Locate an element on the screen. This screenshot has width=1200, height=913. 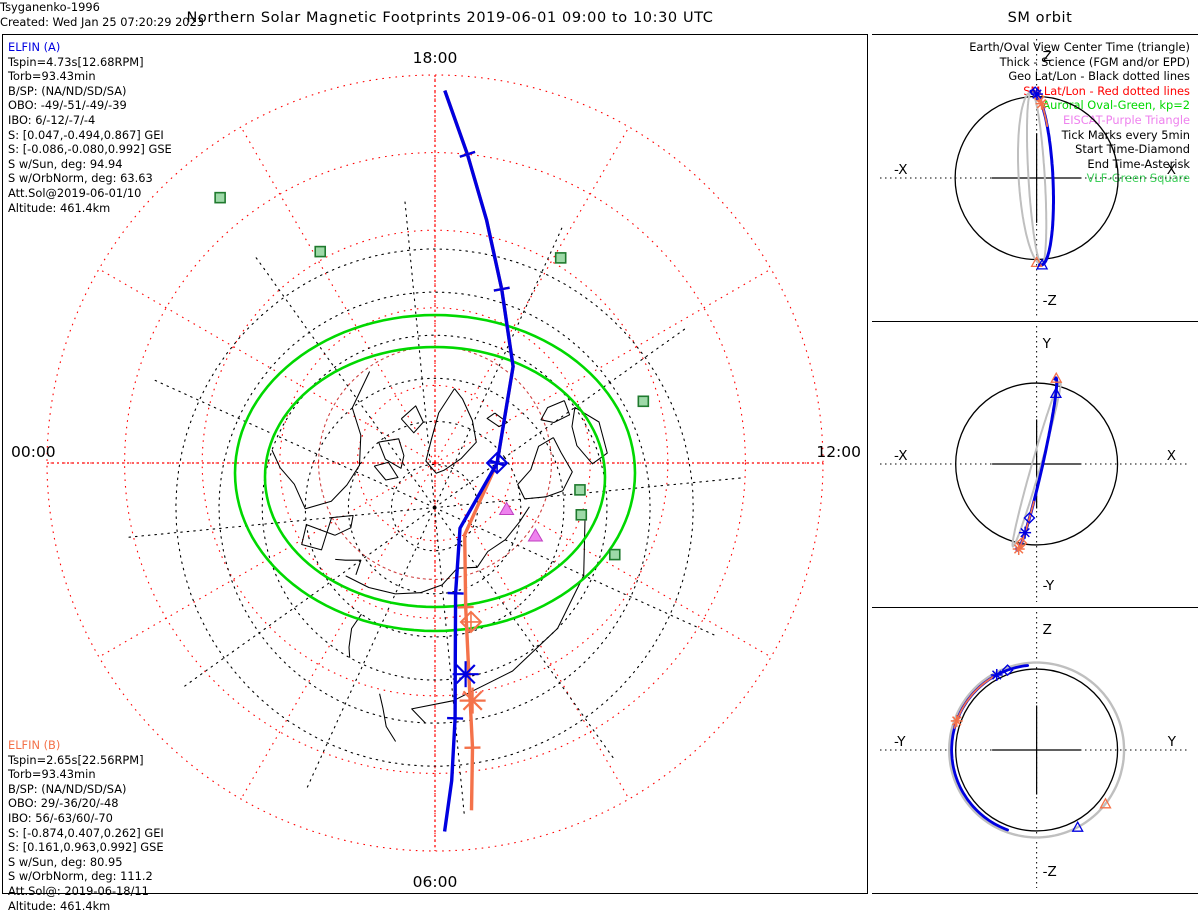
mlt-label-right: 12:00 is located at coordinates (838, 452).